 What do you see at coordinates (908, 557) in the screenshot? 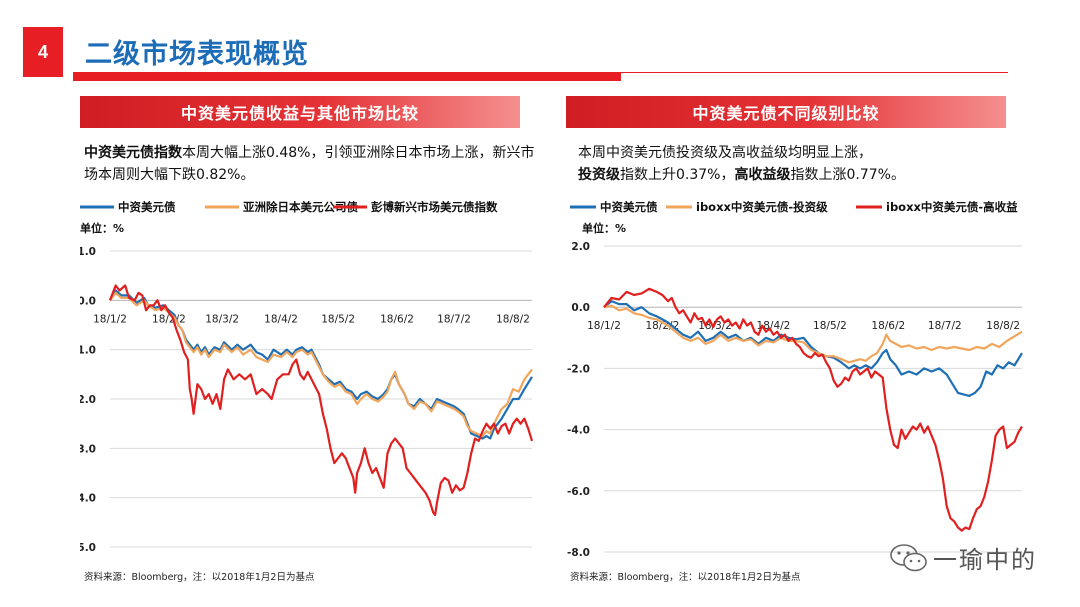
I see `wechat-icon` at bounding box center [908, 557].